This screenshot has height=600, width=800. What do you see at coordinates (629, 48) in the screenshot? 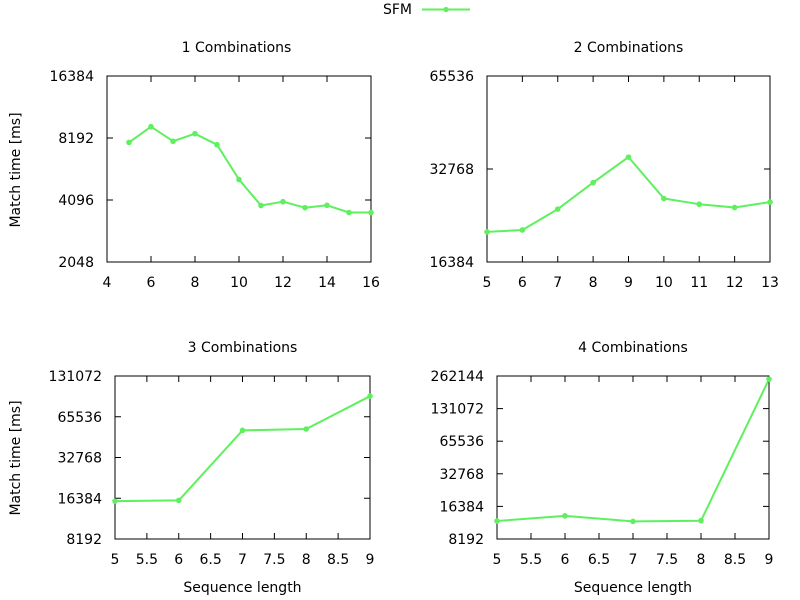
I see `panel-title: 2 Combinations` at bounding box center [629, 48].